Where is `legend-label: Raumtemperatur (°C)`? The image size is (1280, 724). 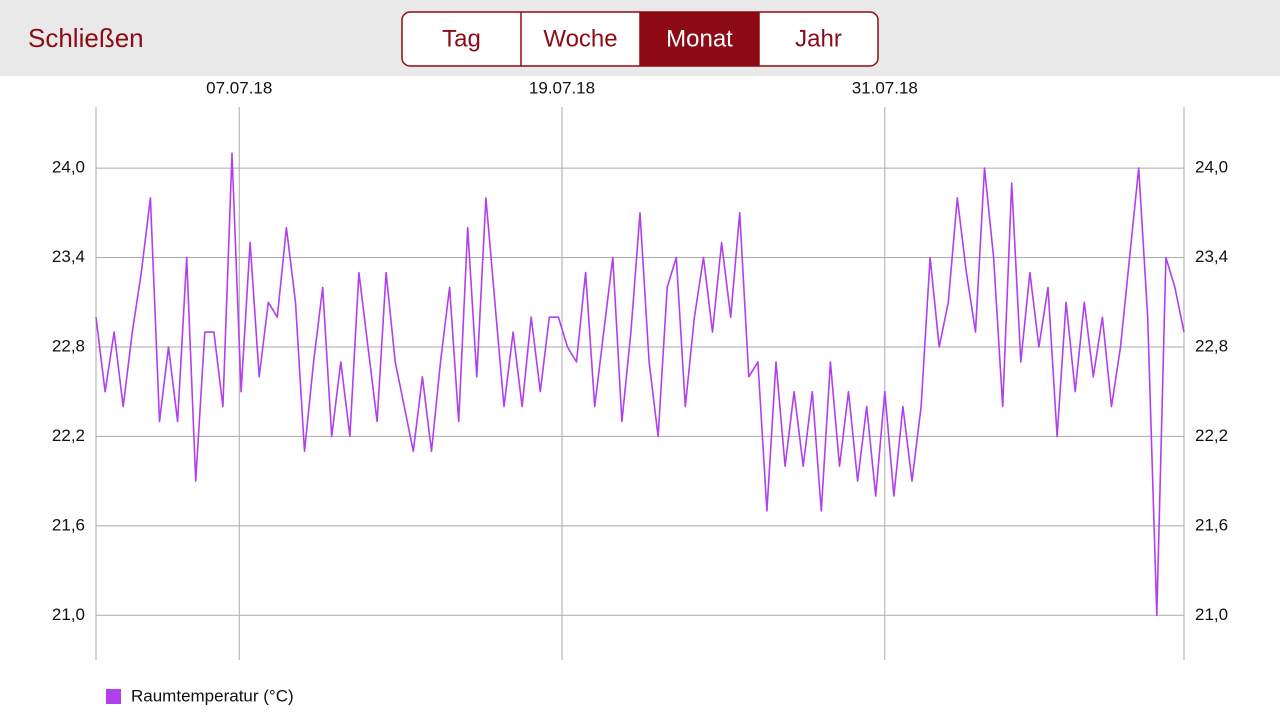
legend-label: Raumtemperatur (°C) is located at coordinates (212, 695).